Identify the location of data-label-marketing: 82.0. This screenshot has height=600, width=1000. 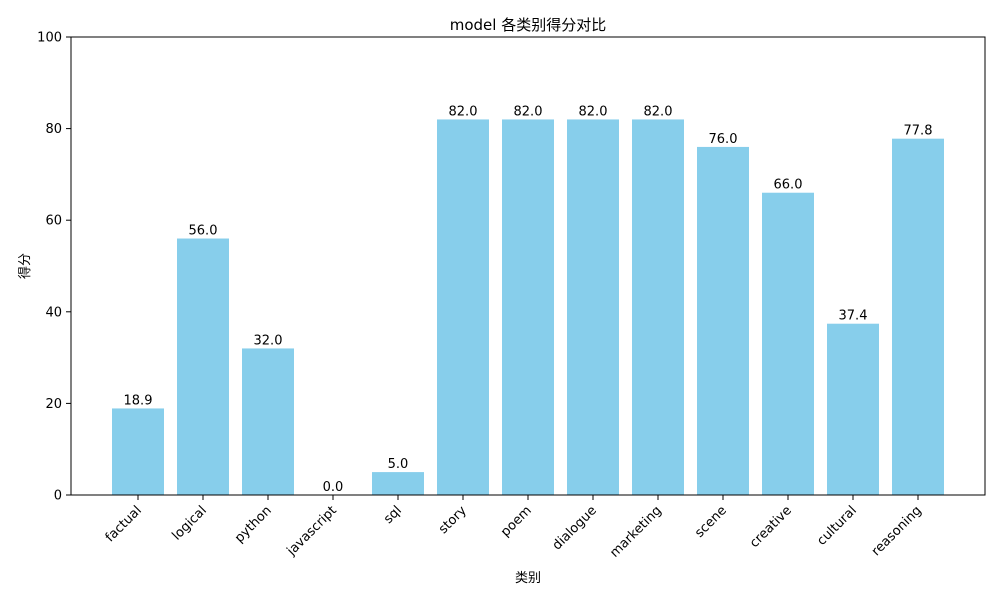
(658, 111).